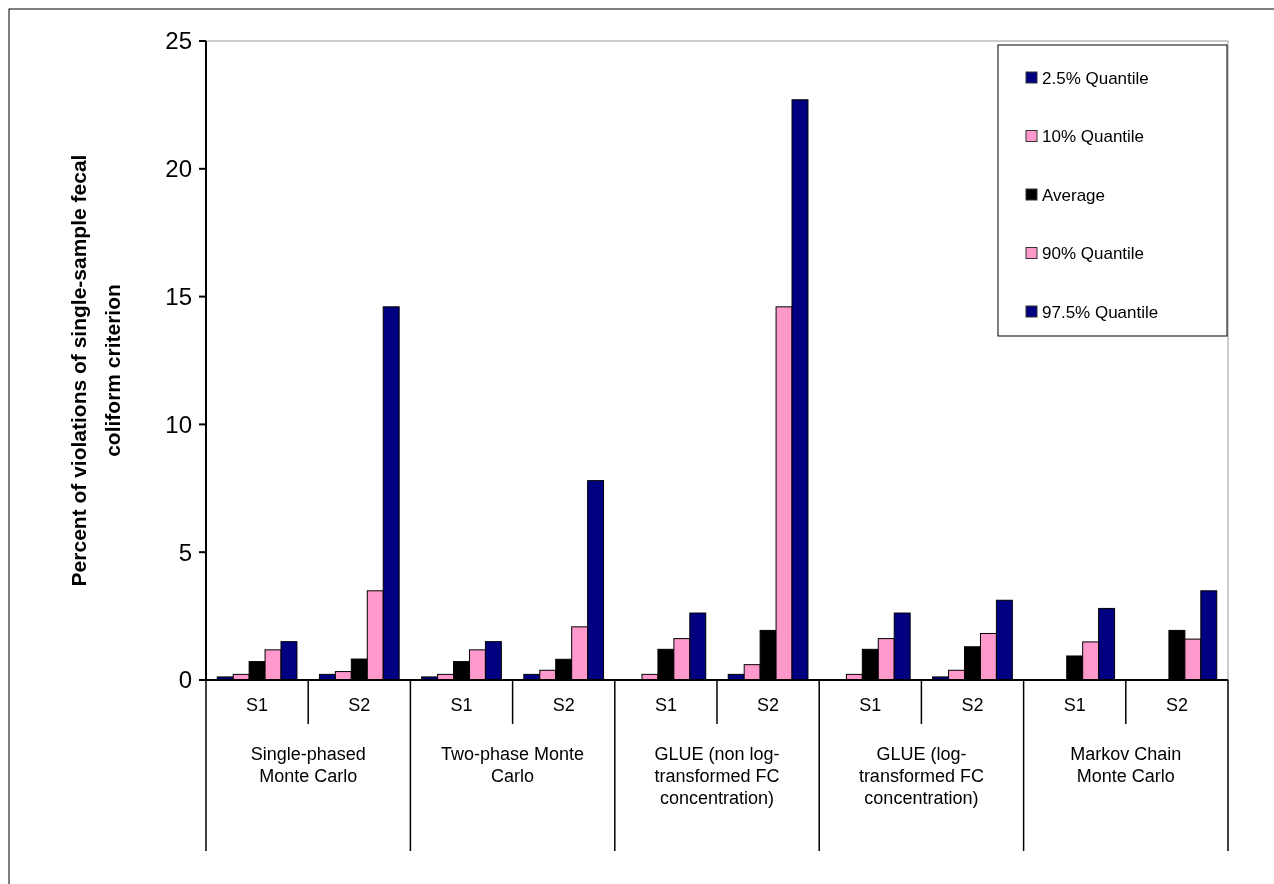 The height and width of the screenshot is (884, 1274). Describe the element at coordinates (1093, 137) in the screenshot. I see `legend-label: 10% Quantile` at that location.